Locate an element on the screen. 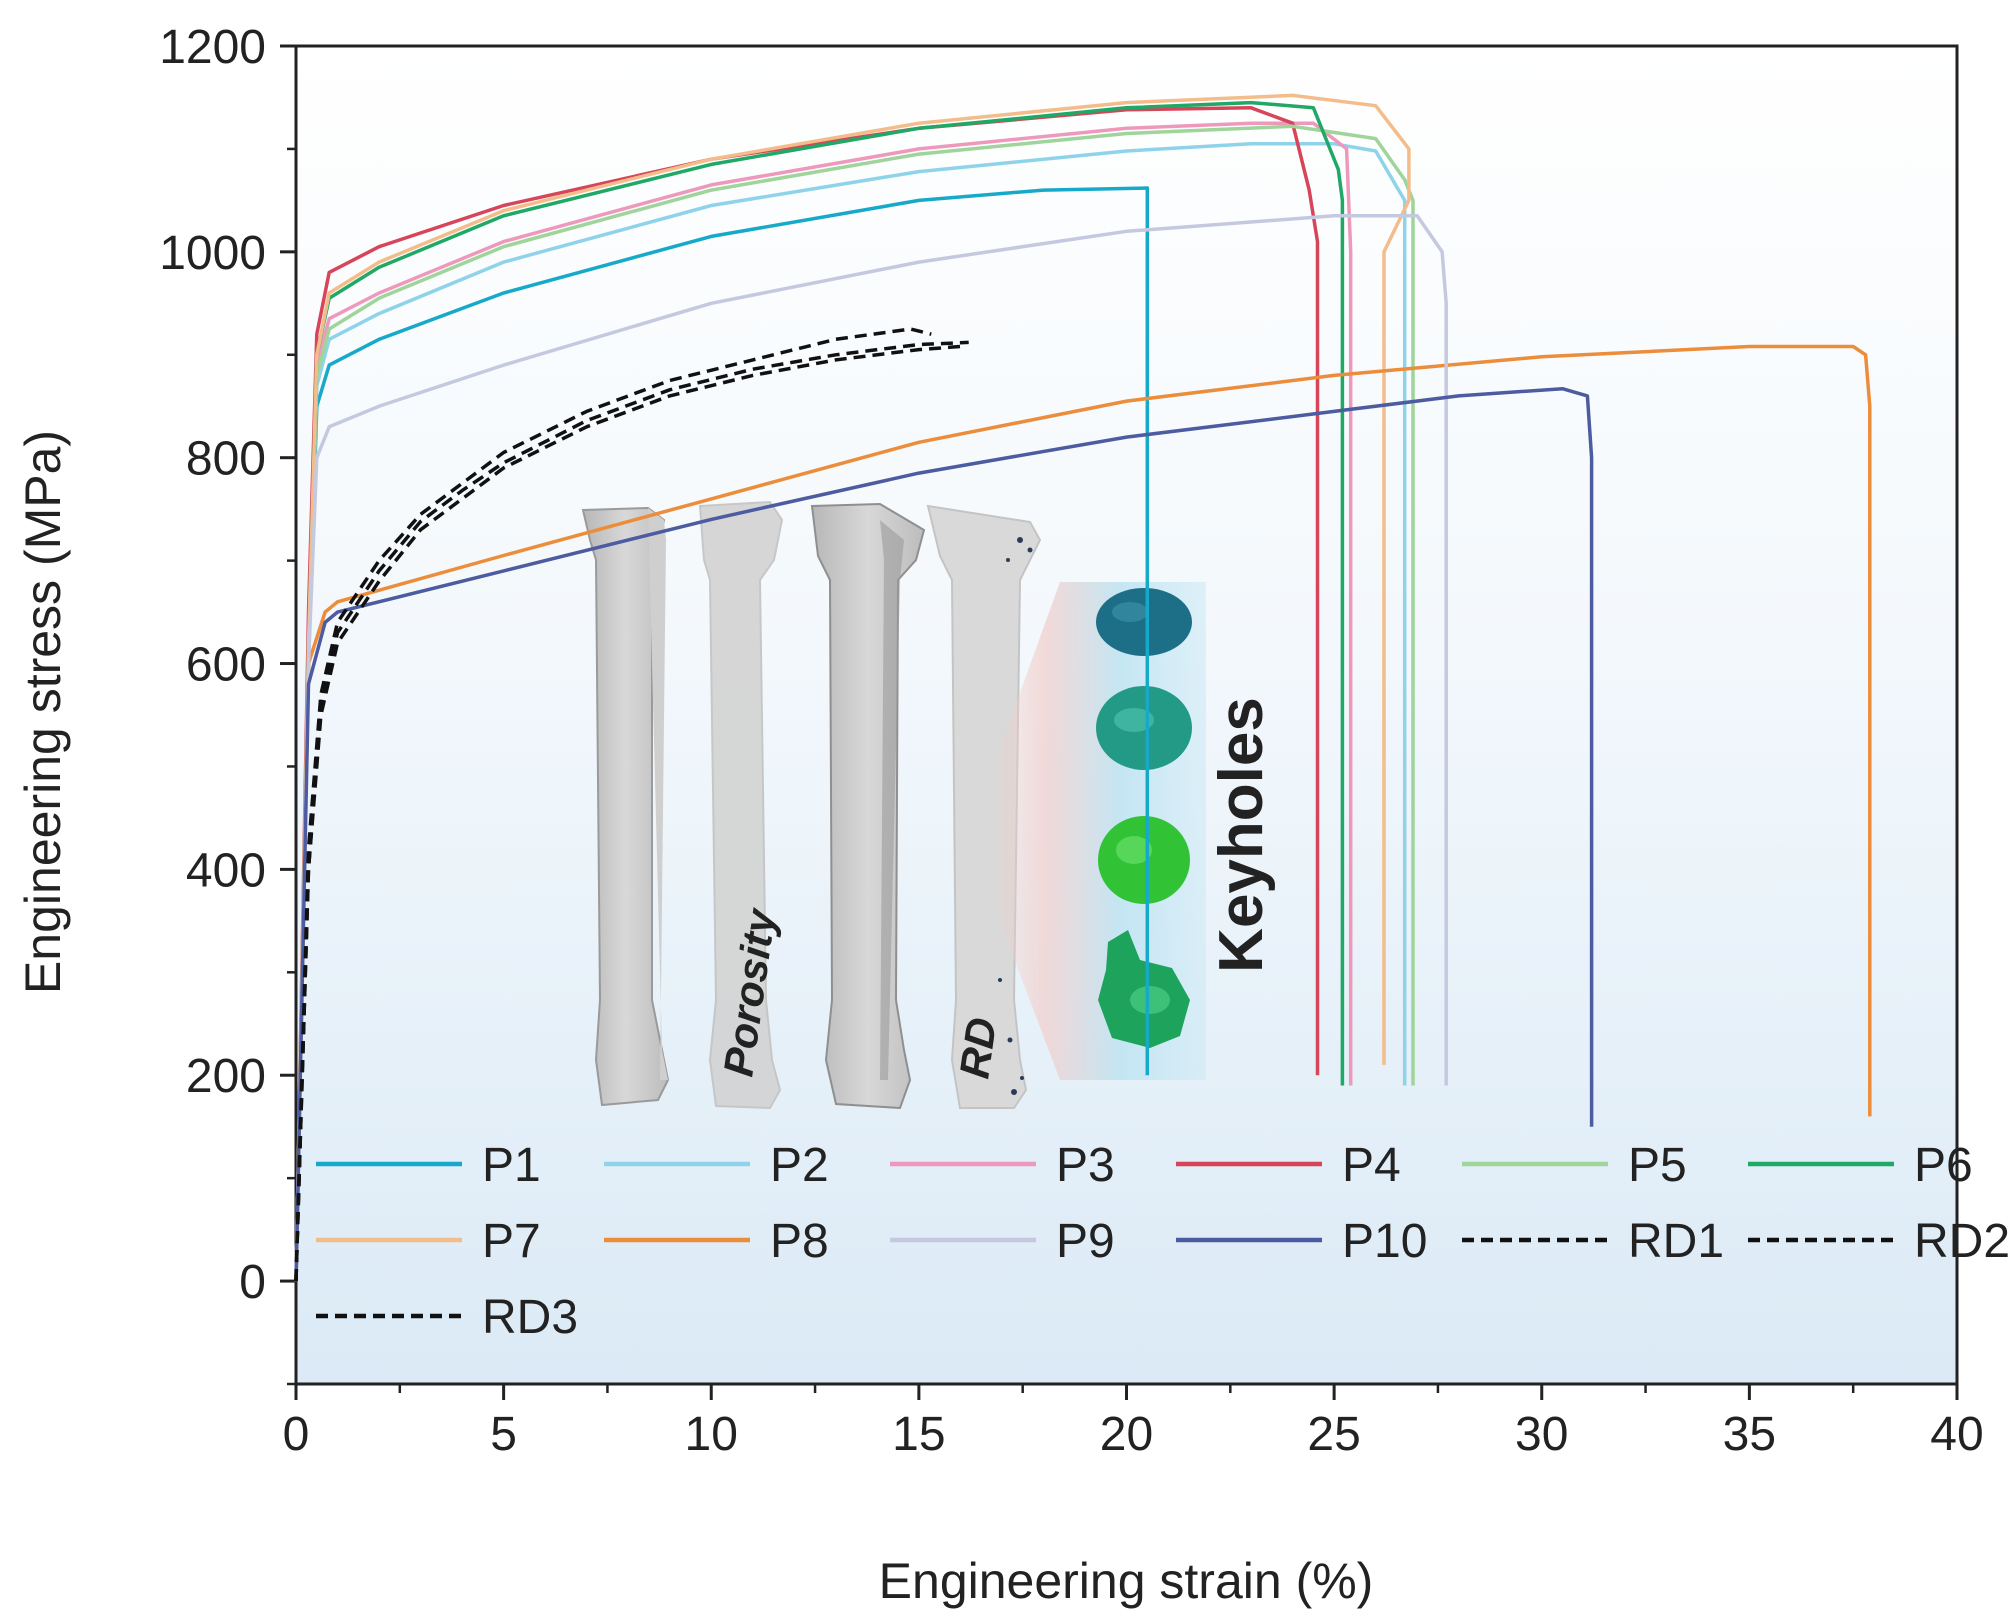  y-tick-label: 400 is located at coordinates (226, 870).